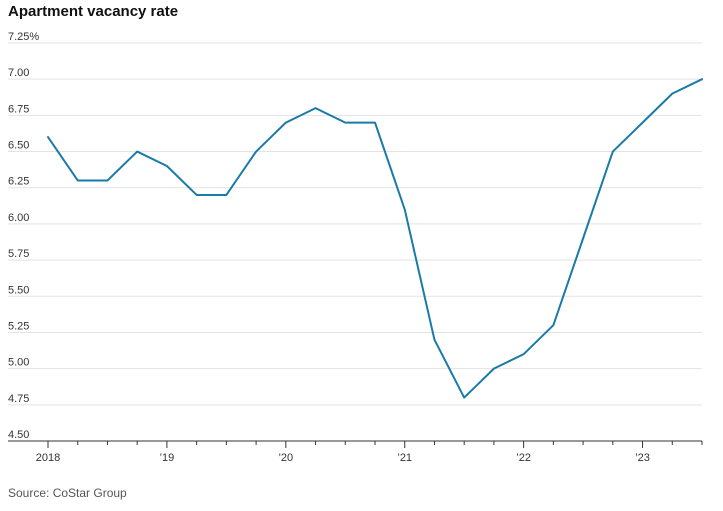 Image resolution: width=723 pixels, height=511 pixels. What do you see at coordinates (285, 458) in the screenshot?
I see `x-tick-label: ’20` at bounding box center [285, 458].